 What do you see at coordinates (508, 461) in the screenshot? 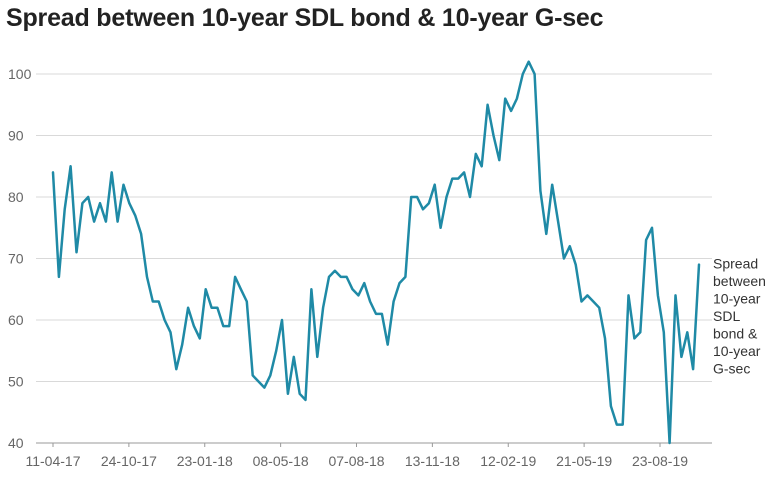
I see `x-tick-label: 12-02-19` at bounding box center [508, 461].